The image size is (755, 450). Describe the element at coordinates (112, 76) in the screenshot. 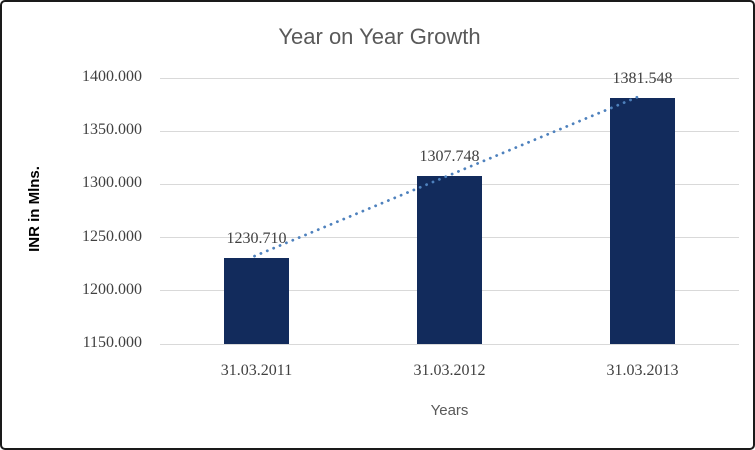

I see `y-tick-label: 1400.000` at that location.